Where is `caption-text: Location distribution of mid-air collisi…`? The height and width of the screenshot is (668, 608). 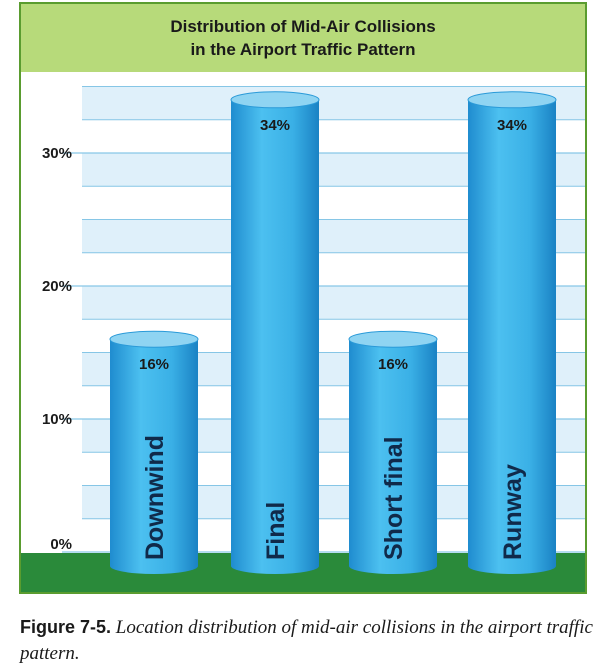 caption-text: Location distribution of mid-air collisi… is located at coordinates (306, 640).